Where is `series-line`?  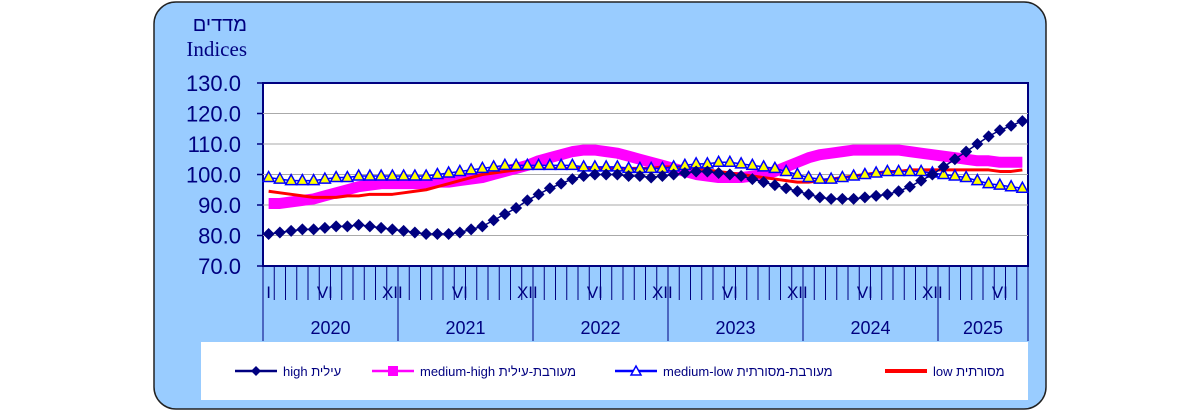
series-line is located at coordinates (645, 176).